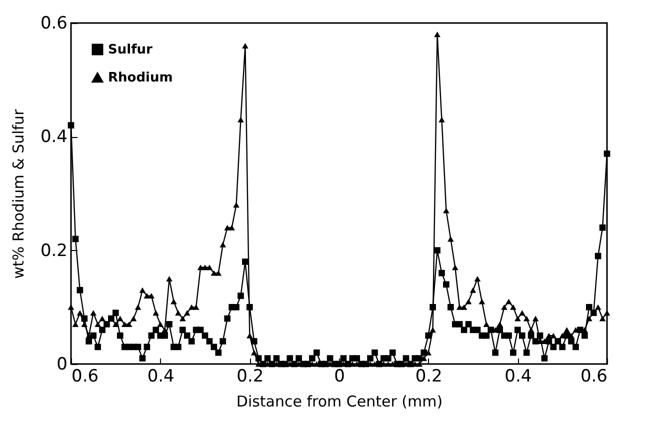 The height and width of the screenshot is (425, 649). What do you see at coordinates (339, 376) in the screenshot?
I see `x-tick-label: 0` at bounding box center [339, 376].